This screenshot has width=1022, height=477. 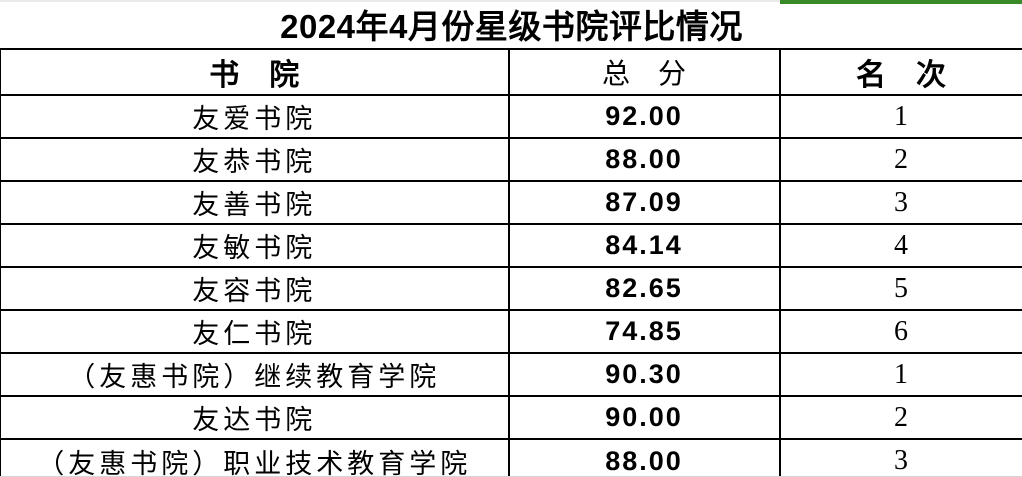 I want to click on table-title-row: 2024年4月份星级书院评比情况, so click(x=511, y=25).